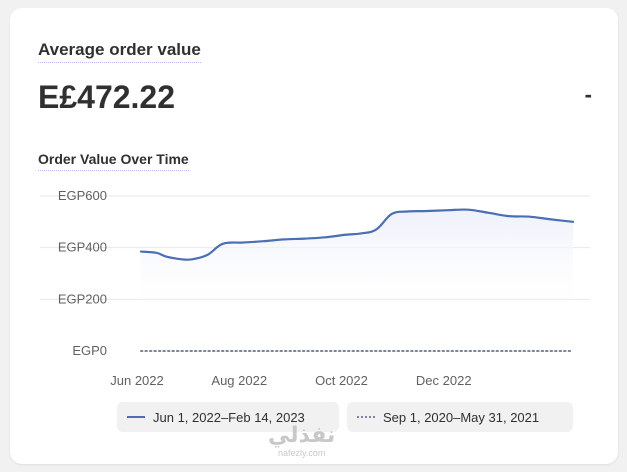 This screenshot has width=627, height=472. Describe the element at coordinates (357, 234) in the screenshot. I see `primary-series-line` at that location.